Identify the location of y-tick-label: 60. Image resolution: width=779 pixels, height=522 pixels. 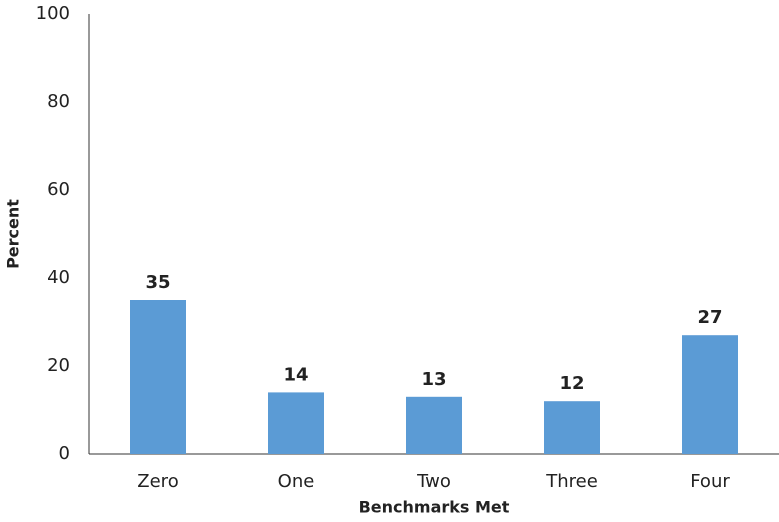
(58, 189).